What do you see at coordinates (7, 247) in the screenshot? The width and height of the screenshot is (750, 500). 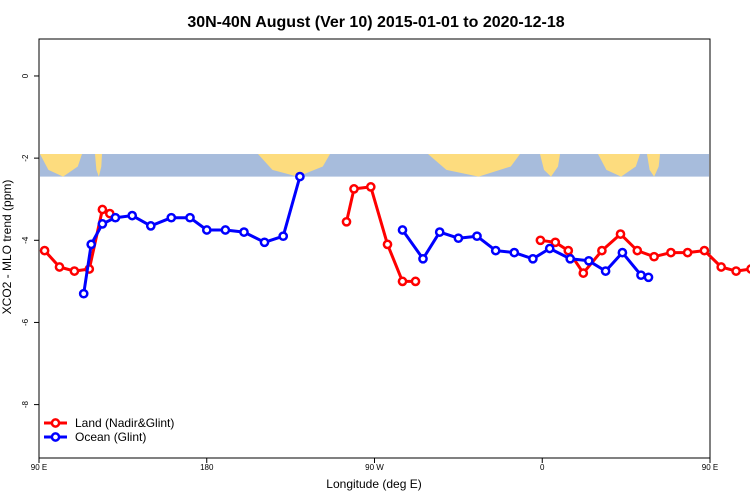 I see `y-axis-label: XCO2 - MLO trend (ppm)` at bounding box center [7, 247].